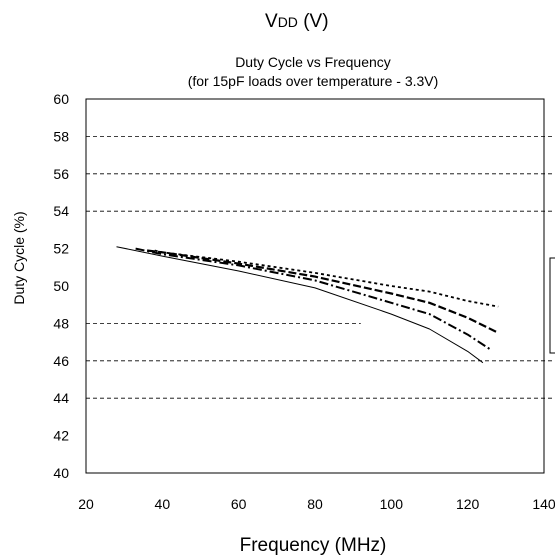 The width and height of the screenshot is (555, 557). I want to click on chart-subtitle: (for 15pF loads over temperature - 3.3V), so click(313, 81).